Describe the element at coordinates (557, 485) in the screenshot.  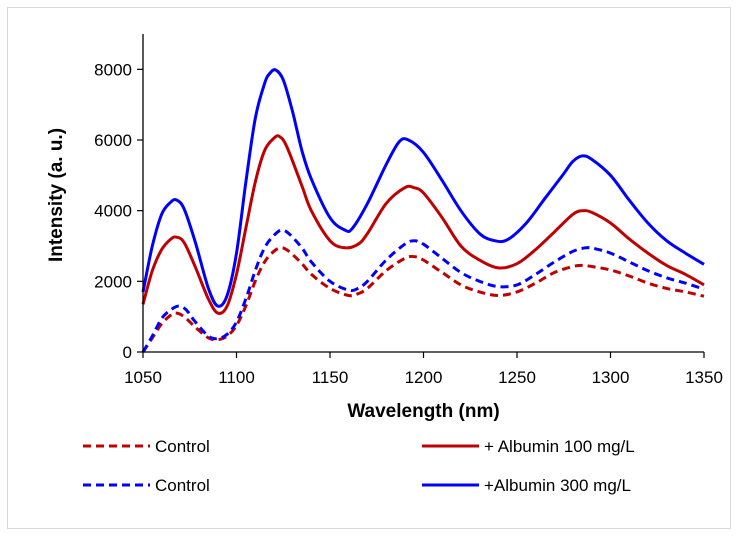
I see `legend-label: +Albumin 300 mg/L` at that location.